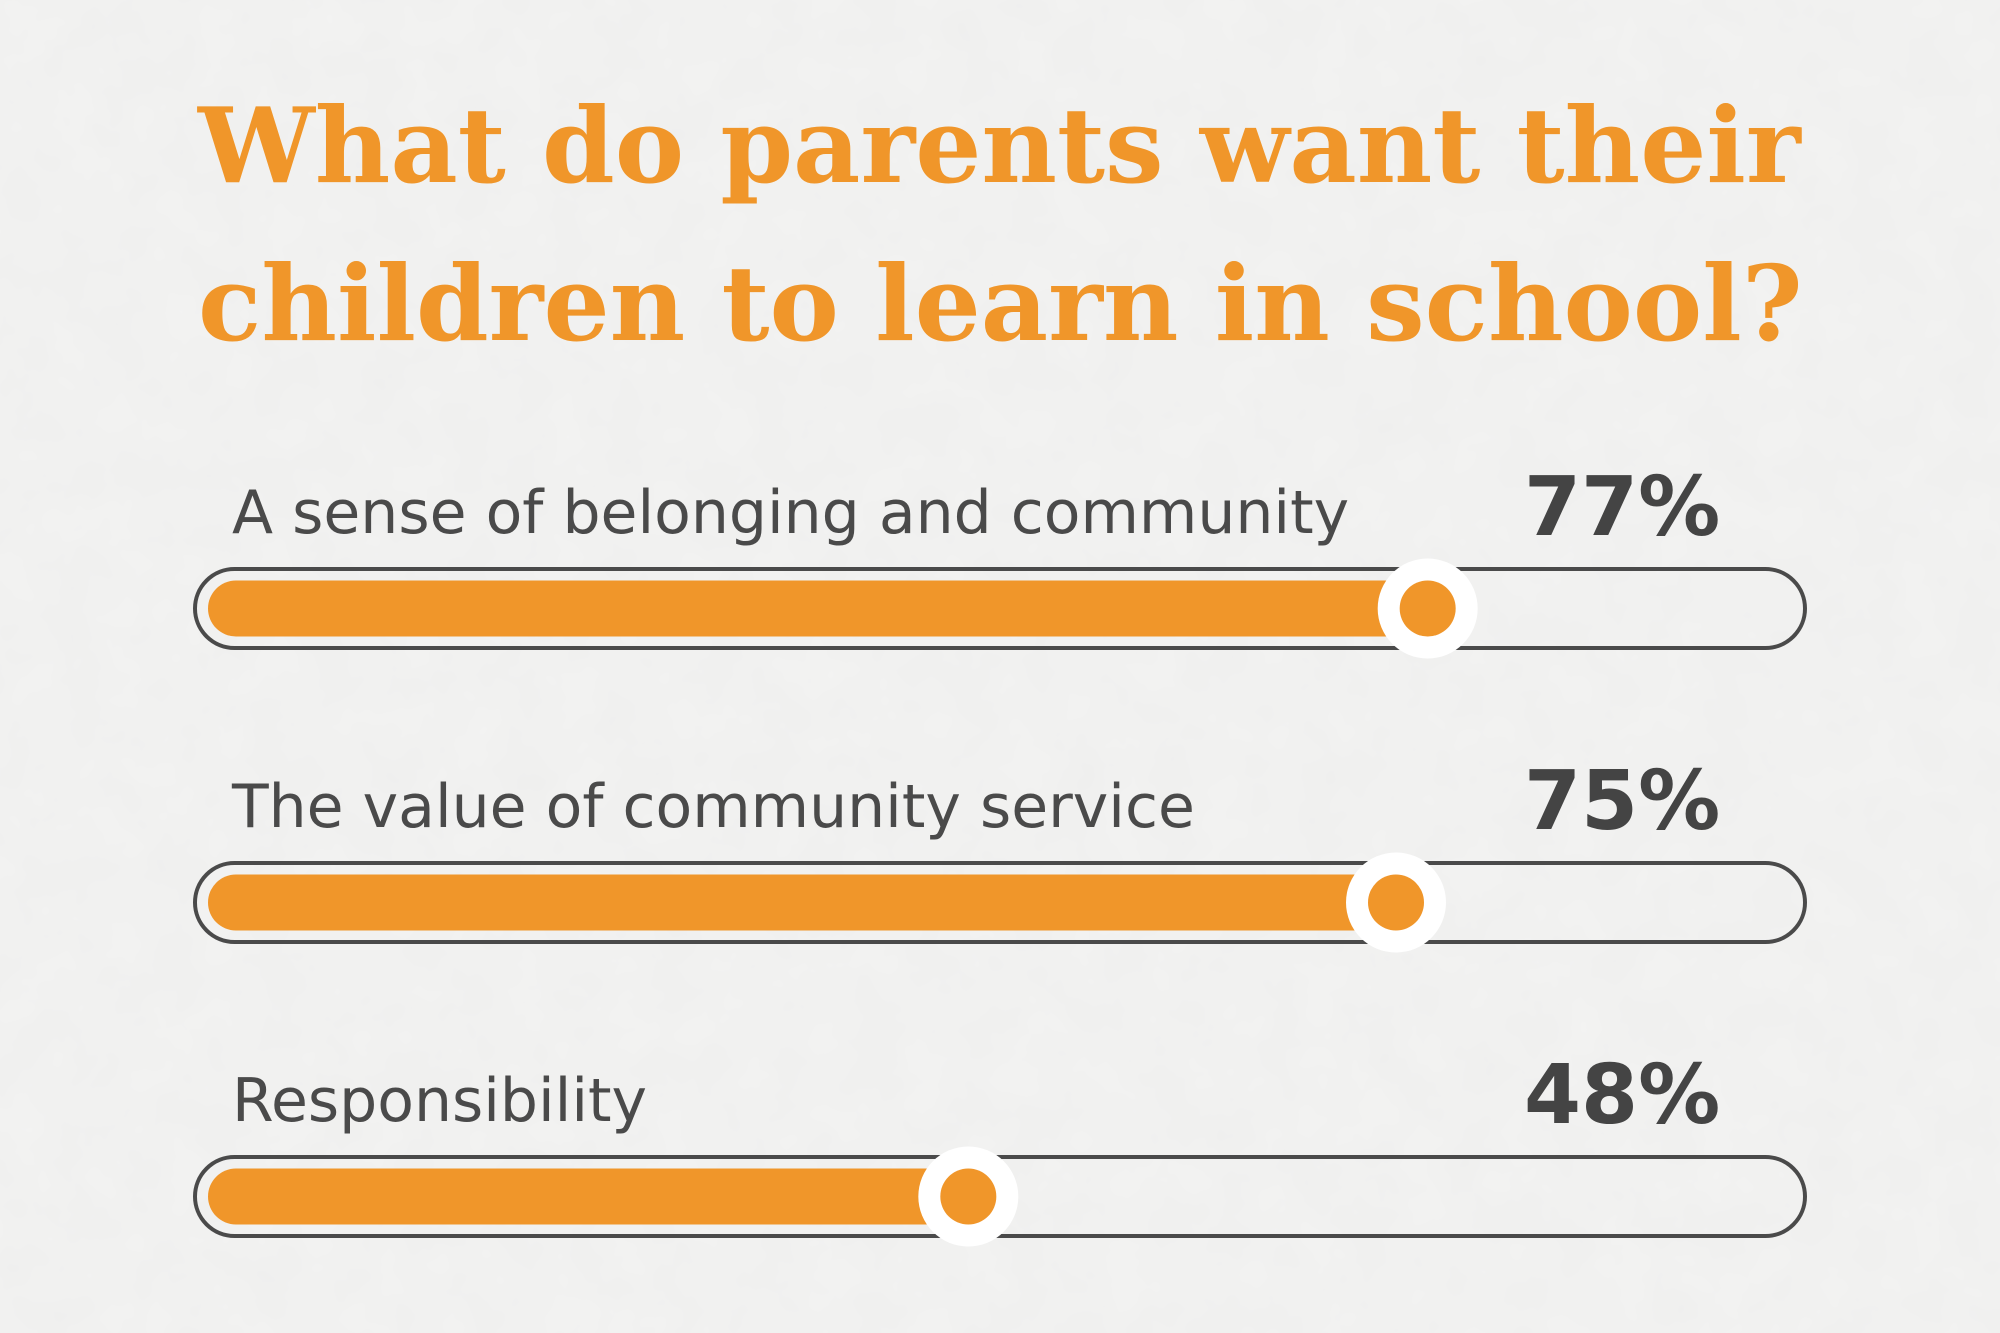 The image size is (2000, 1333). I want to click on value-label: 48%, so click(1622, 1095).